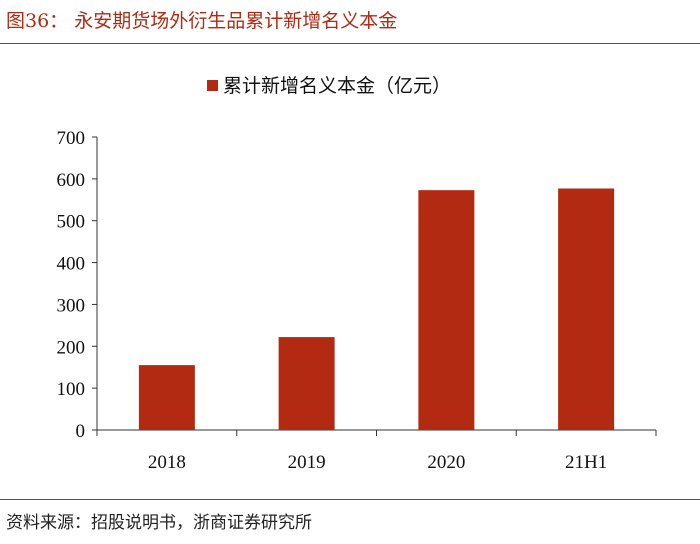 The height and width of the screenshot is (544, 700). What do you see at coordinates (71, 264) in the screenshot?
I see `y-tick-label: 400` at bounding box center [71, 264].